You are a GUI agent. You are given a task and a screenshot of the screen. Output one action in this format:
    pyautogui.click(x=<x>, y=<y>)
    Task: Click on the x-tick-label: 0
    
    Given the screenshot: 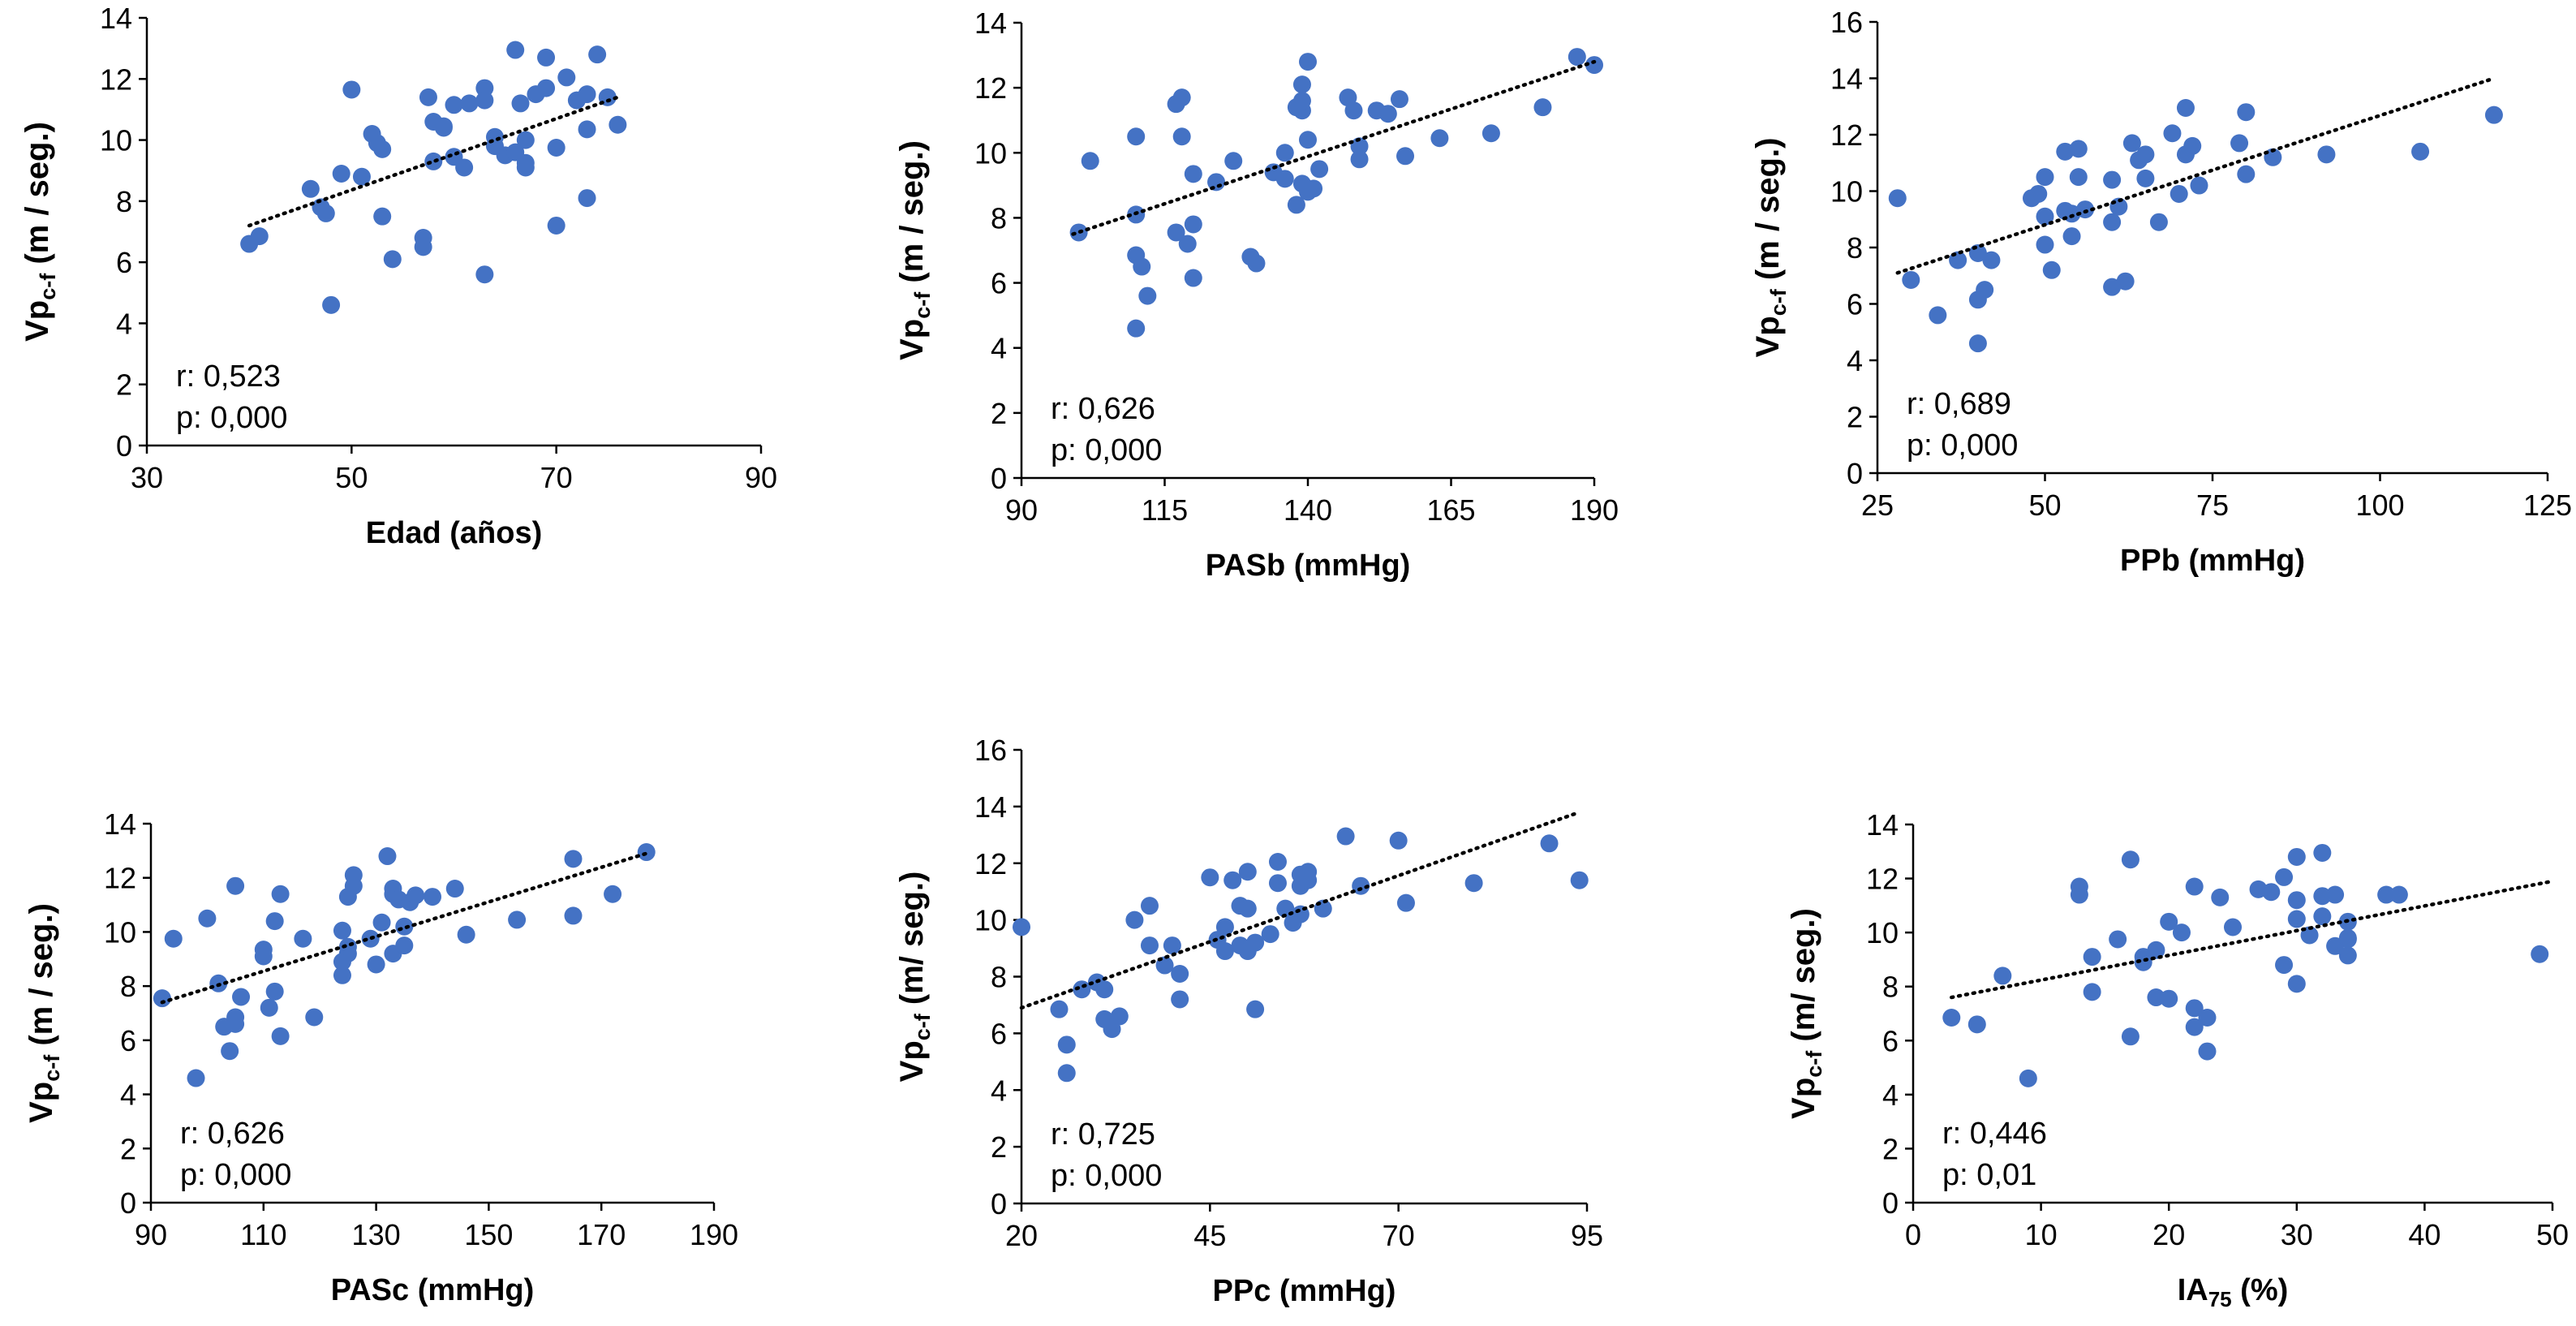 What is the action you would take?
    pyautogui.click(x=1913, y=1234)
    